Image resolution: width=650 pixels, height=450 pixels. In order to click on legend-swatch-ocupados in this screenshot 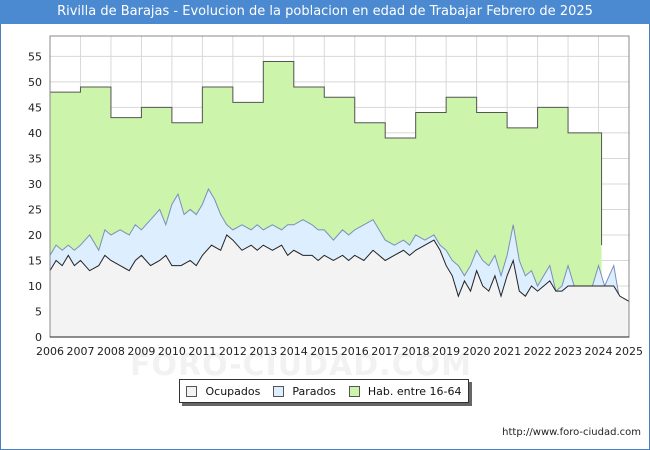, I will do `click(192, 391)`.